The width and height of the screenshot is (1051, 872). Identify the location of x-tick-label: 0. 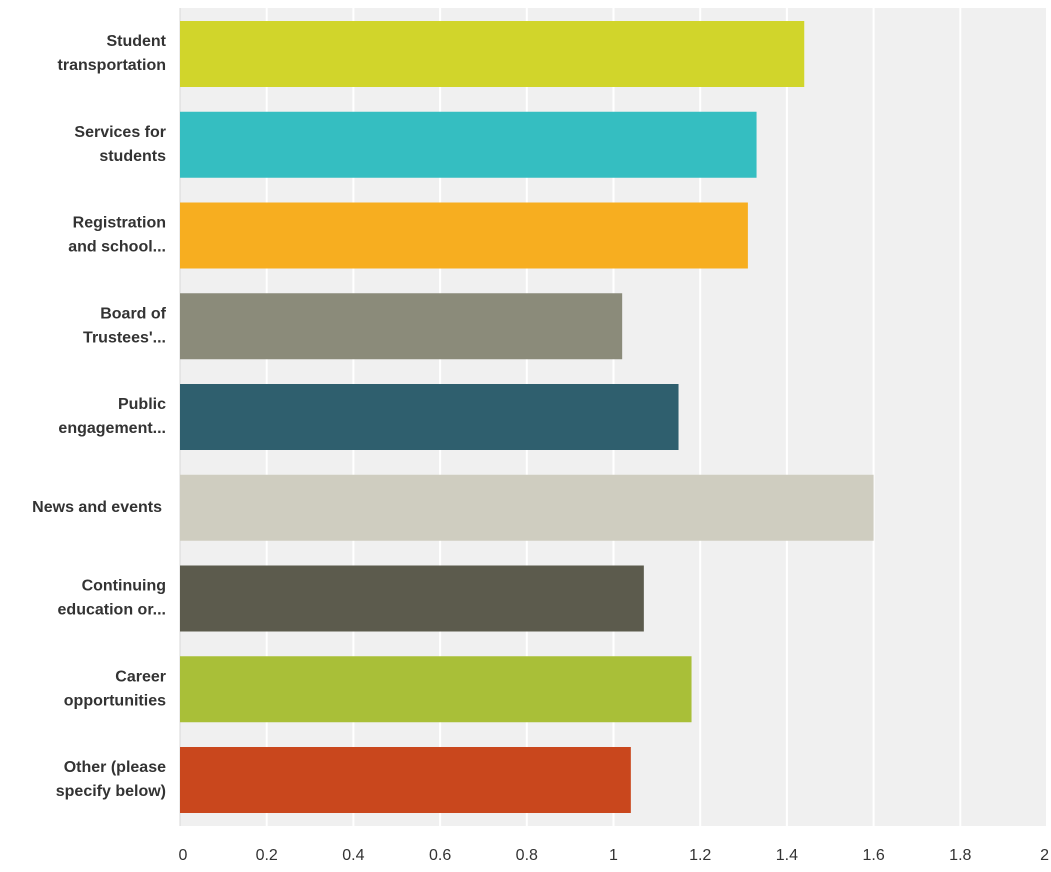
(183, 855).